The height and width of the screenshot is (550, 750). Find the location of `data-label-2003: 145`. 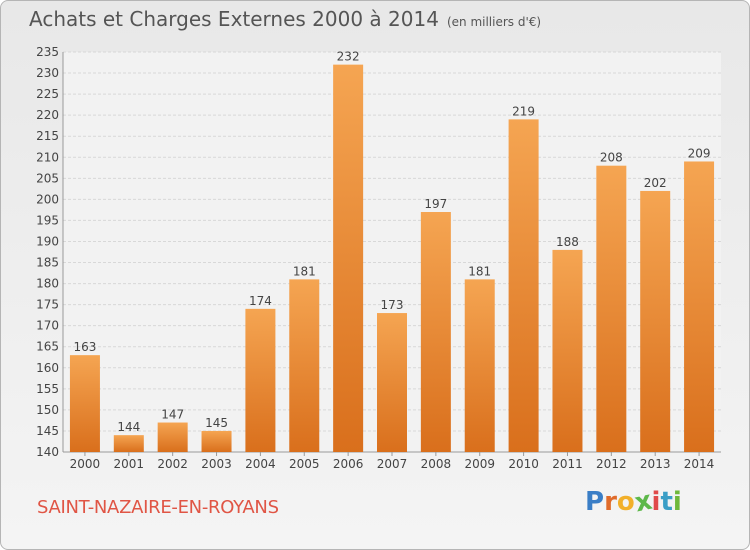

data-label-2003: 145 is located at coordinates (216, 423).